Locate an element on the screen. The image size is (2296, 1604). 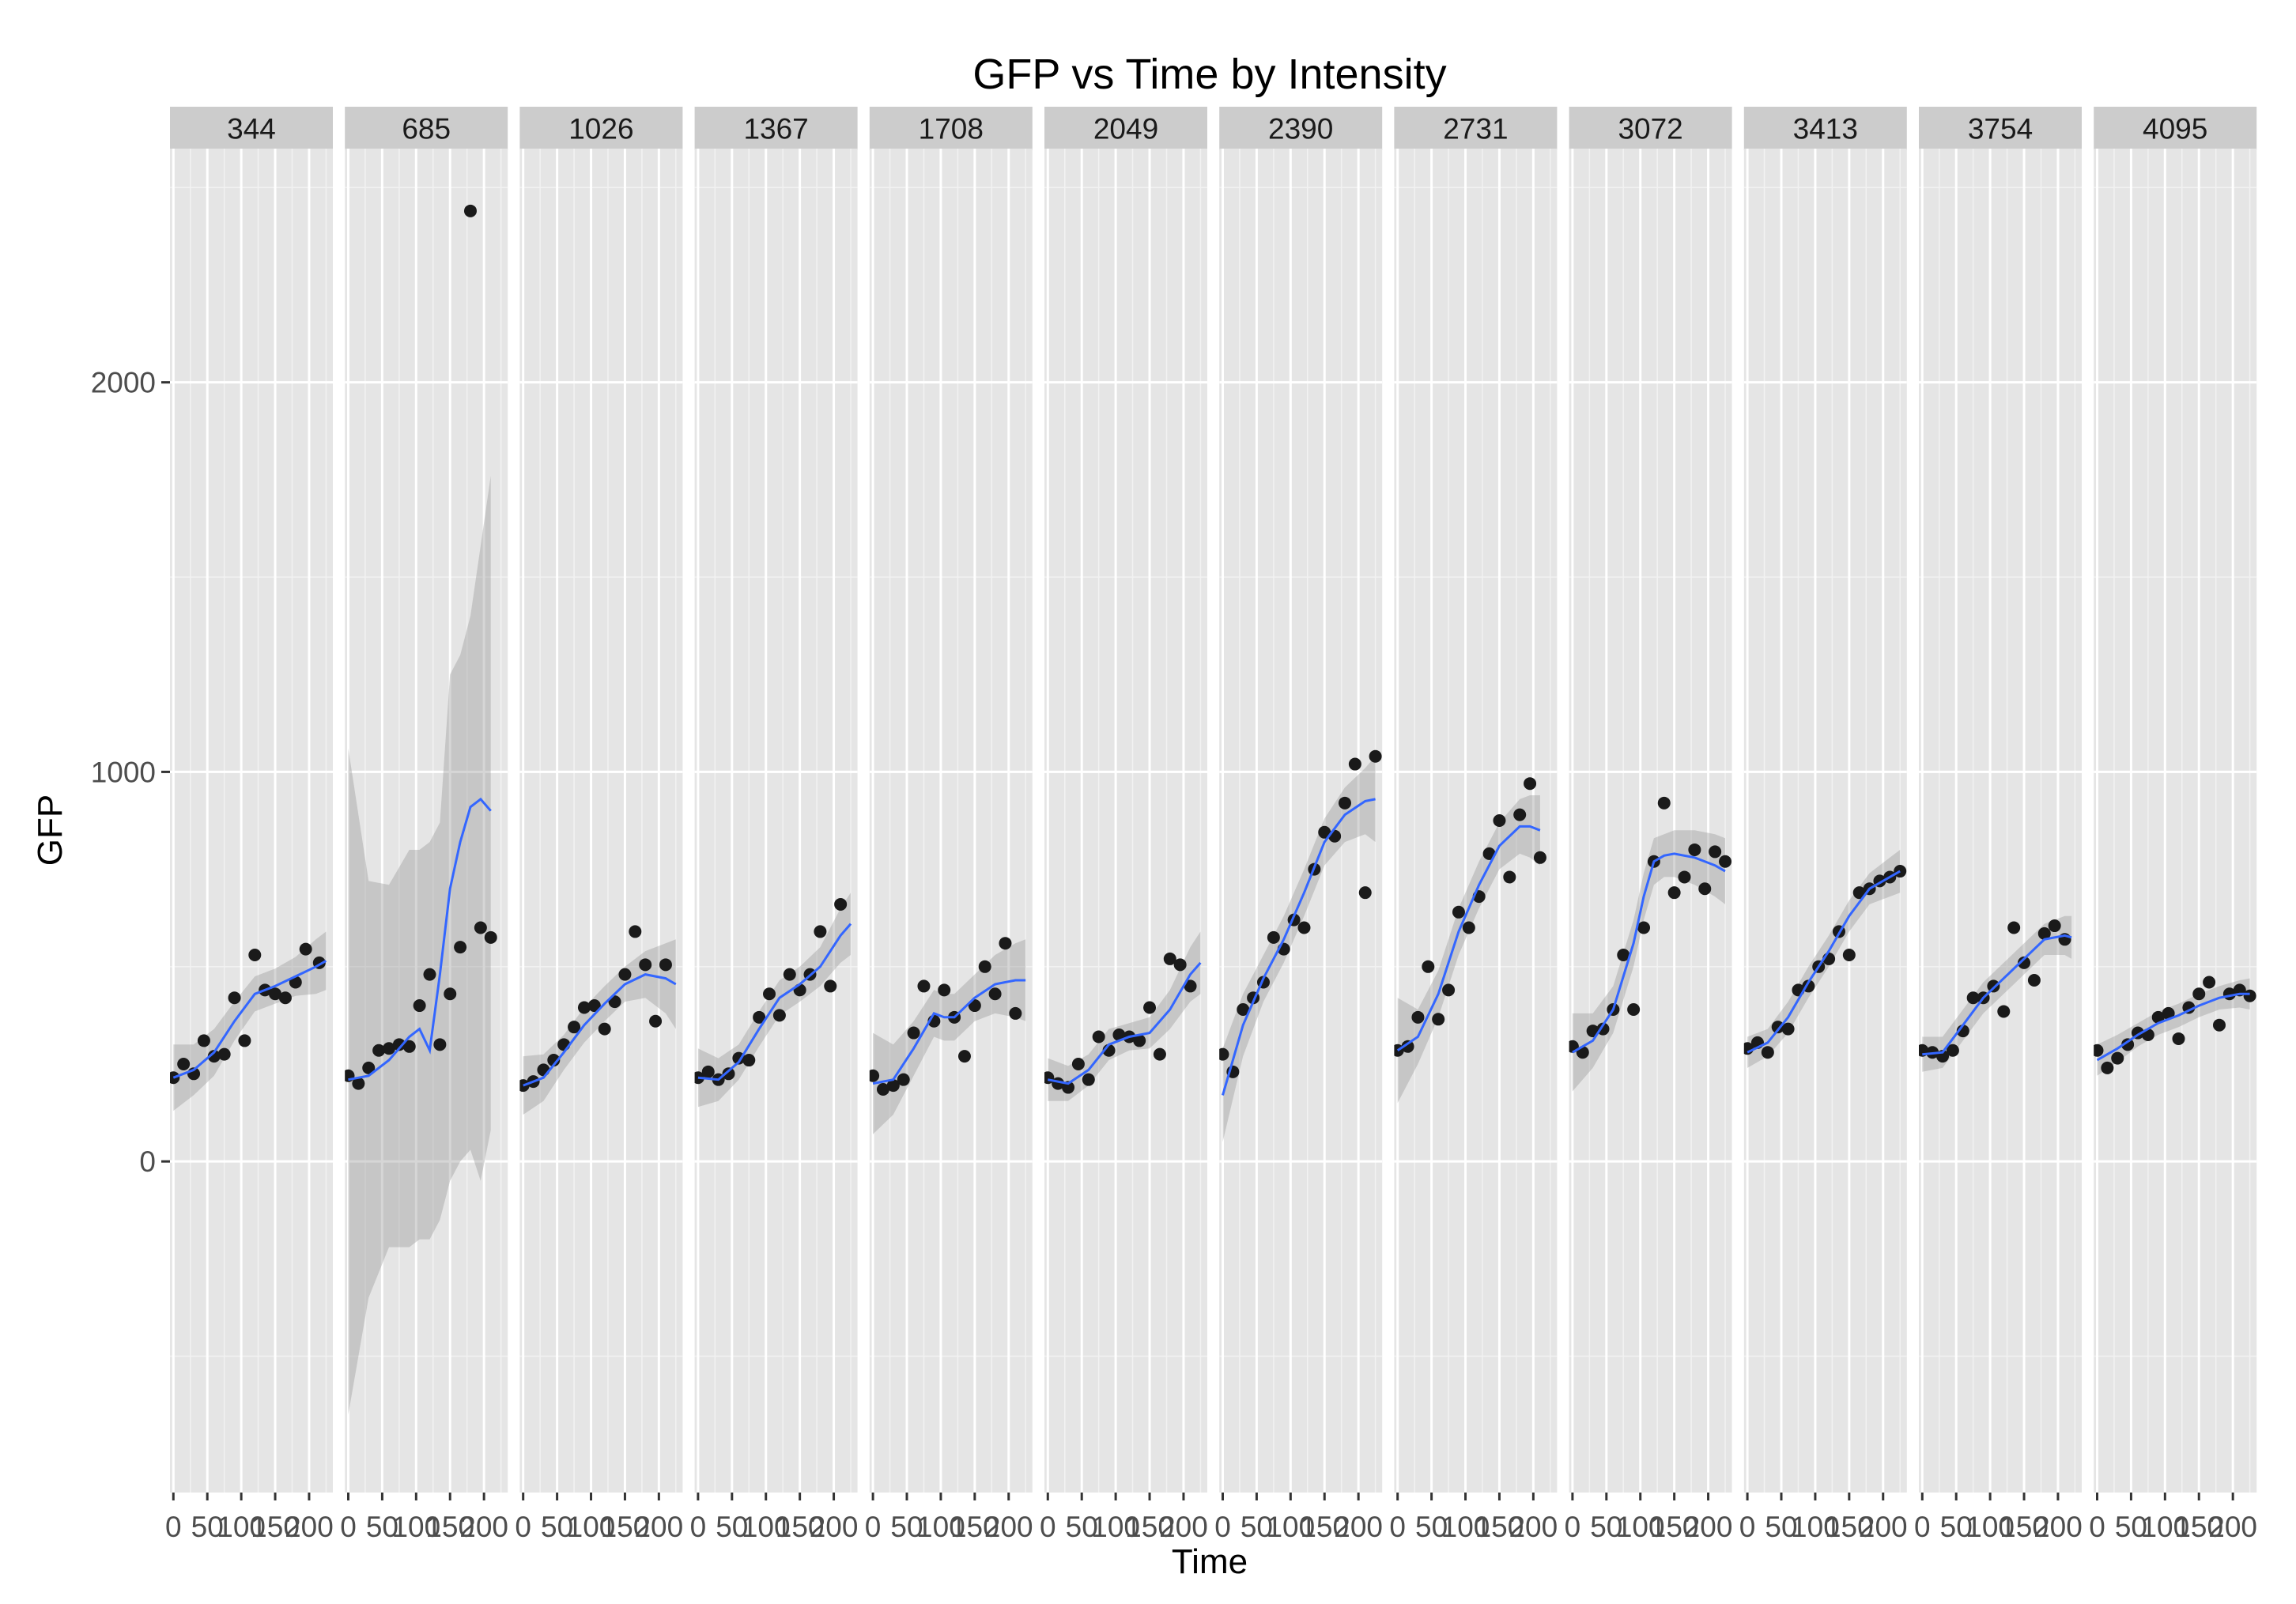
x-axis-title: Time is located at coordinates (1210, 1561).